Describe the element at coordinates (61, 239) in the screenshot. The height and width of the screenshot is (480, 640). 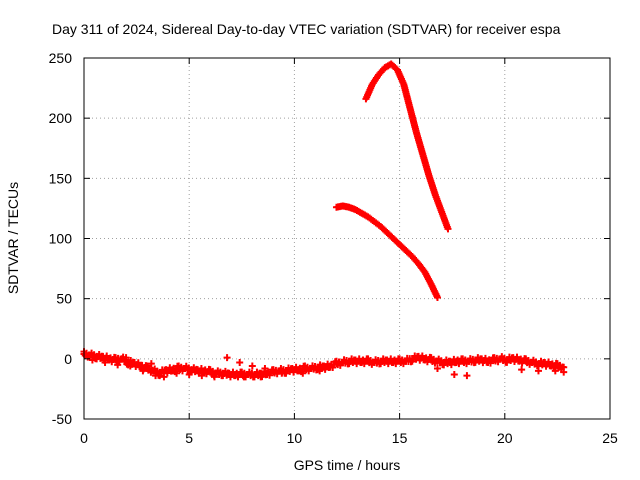
I see `y-tick-label: 100` at that location.